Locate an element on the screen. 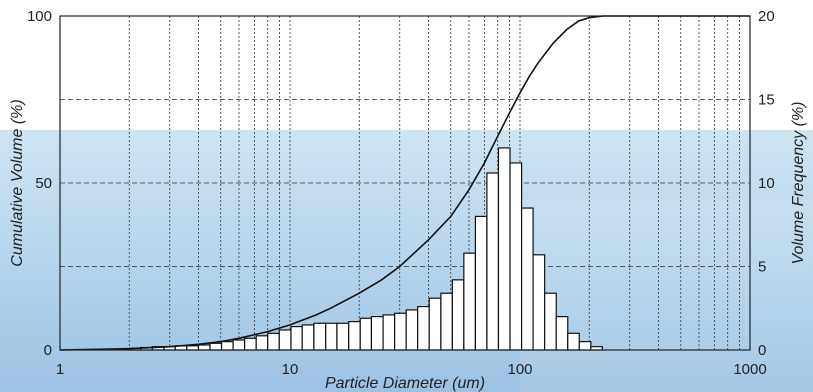 This screenshot has width=813, height=392. y-left-tick-label: 50 is located at coordinates (43, 183).